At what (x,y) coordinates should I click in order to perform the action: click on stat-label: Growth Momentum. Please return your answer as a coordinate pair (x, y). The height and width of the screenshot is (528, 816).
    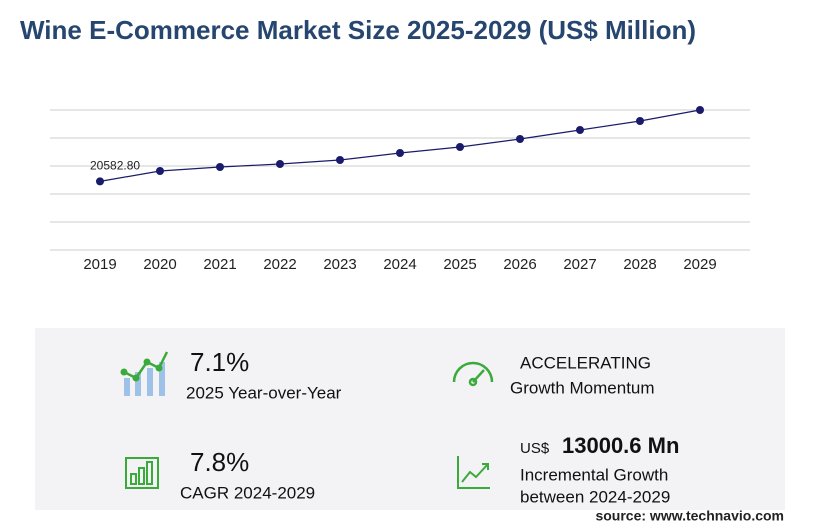
    Looking at the image, I should click on (582, 387).